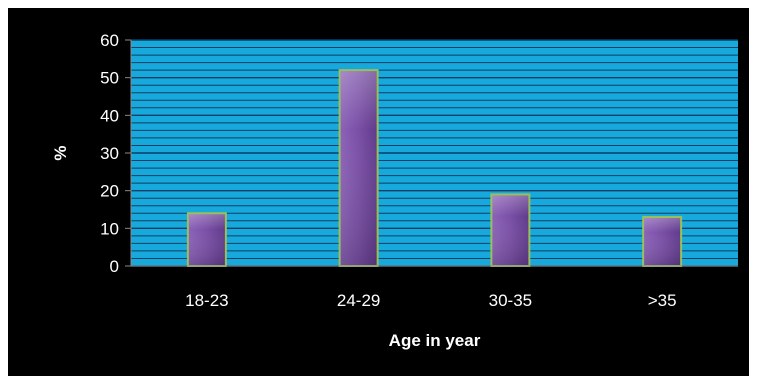  I want to click on y-tick-label: 10, so click(109, 228).